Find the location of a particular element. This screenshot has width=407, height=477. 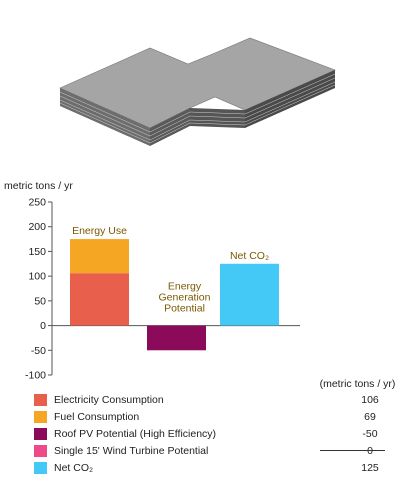

legend-label-wind: Single 15' Wind Turbine Potential is located at coordinates (131, 451).